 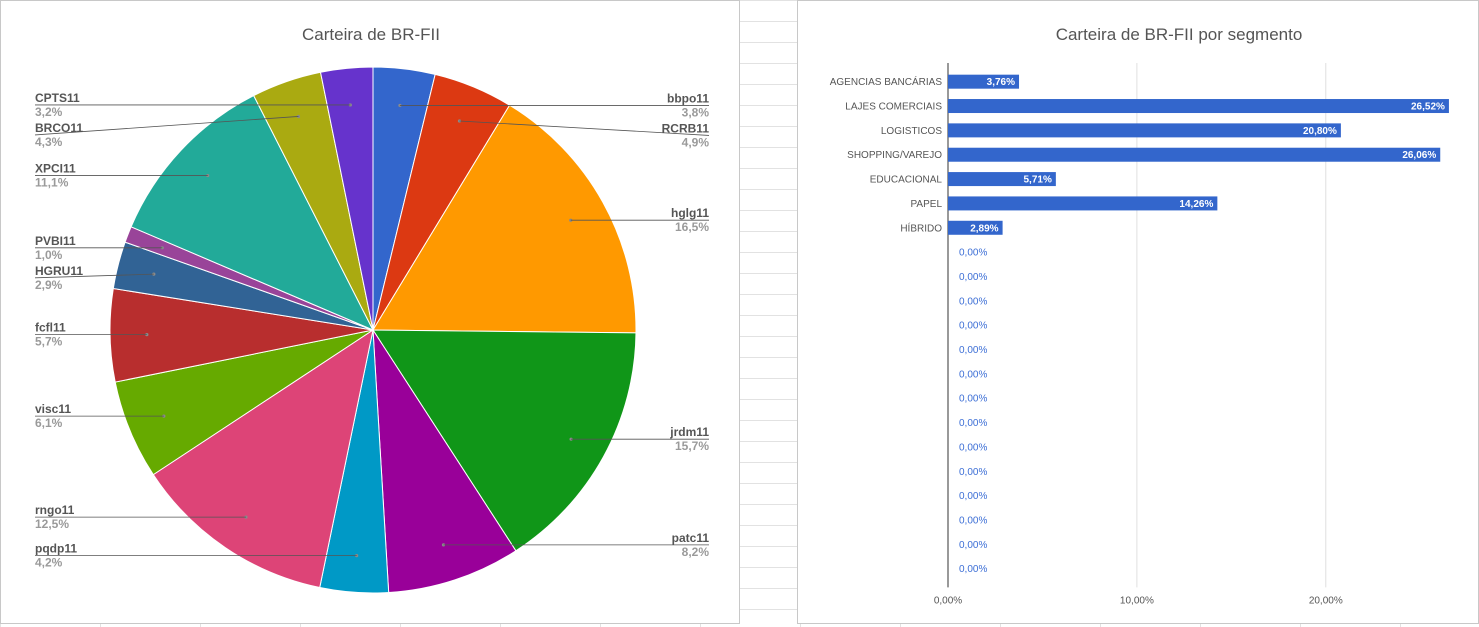 What do you see at coordinates (696, 142) in the screenshot?
I see `pie-pct-rcrb11: 4,9%` at bounding box center [696, 142].